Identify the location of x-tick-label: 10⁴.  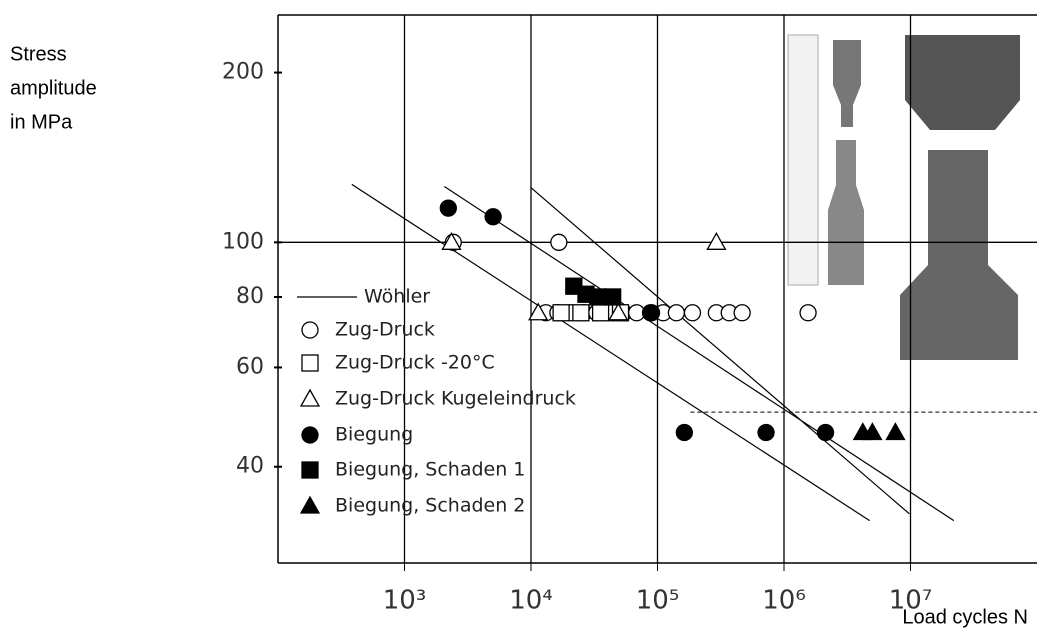
(531, 601).